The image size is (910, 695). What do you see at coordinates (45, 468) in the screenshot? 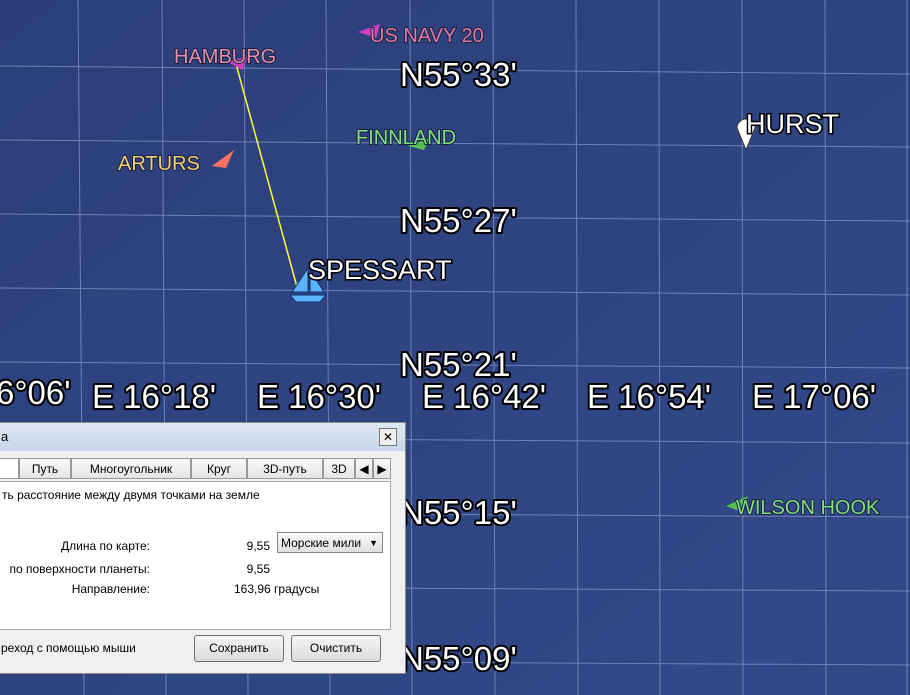
I see `tab: Путь` at bounding box center [45, 468].